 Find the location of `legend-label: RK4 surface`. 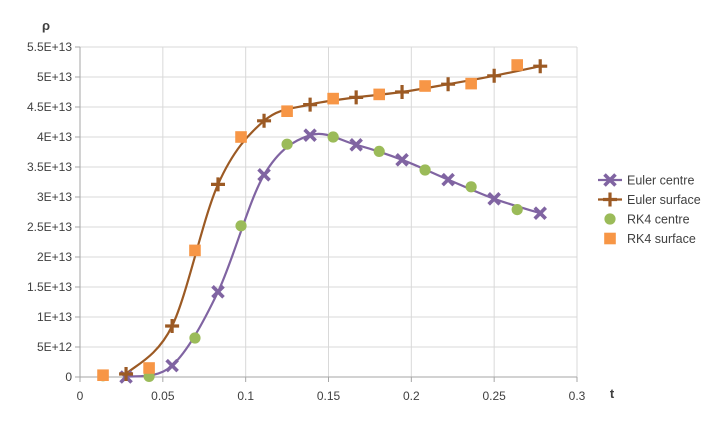

legend-label: RK4 surface is located at coordinates (661, 239).